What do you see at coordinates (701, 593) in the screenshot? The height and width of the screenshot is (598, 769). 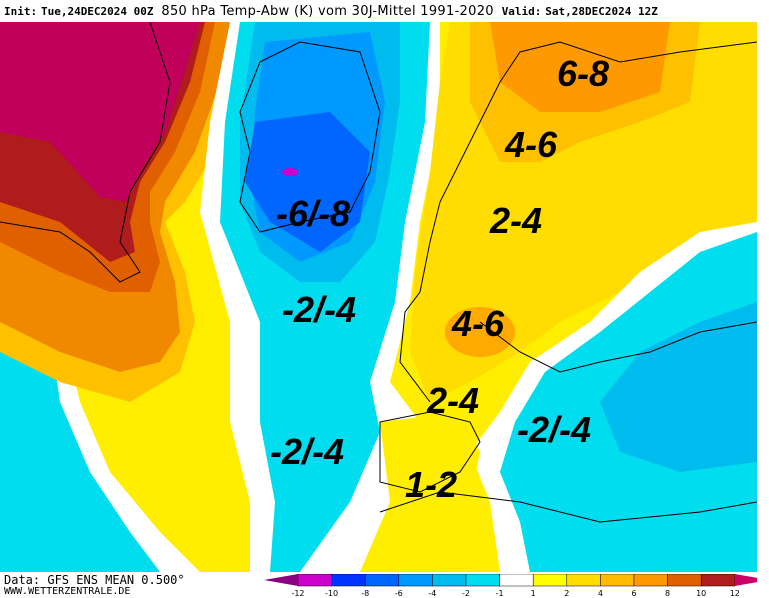 I see `legend-tick-label: 10` at bounding box center [701, 593].